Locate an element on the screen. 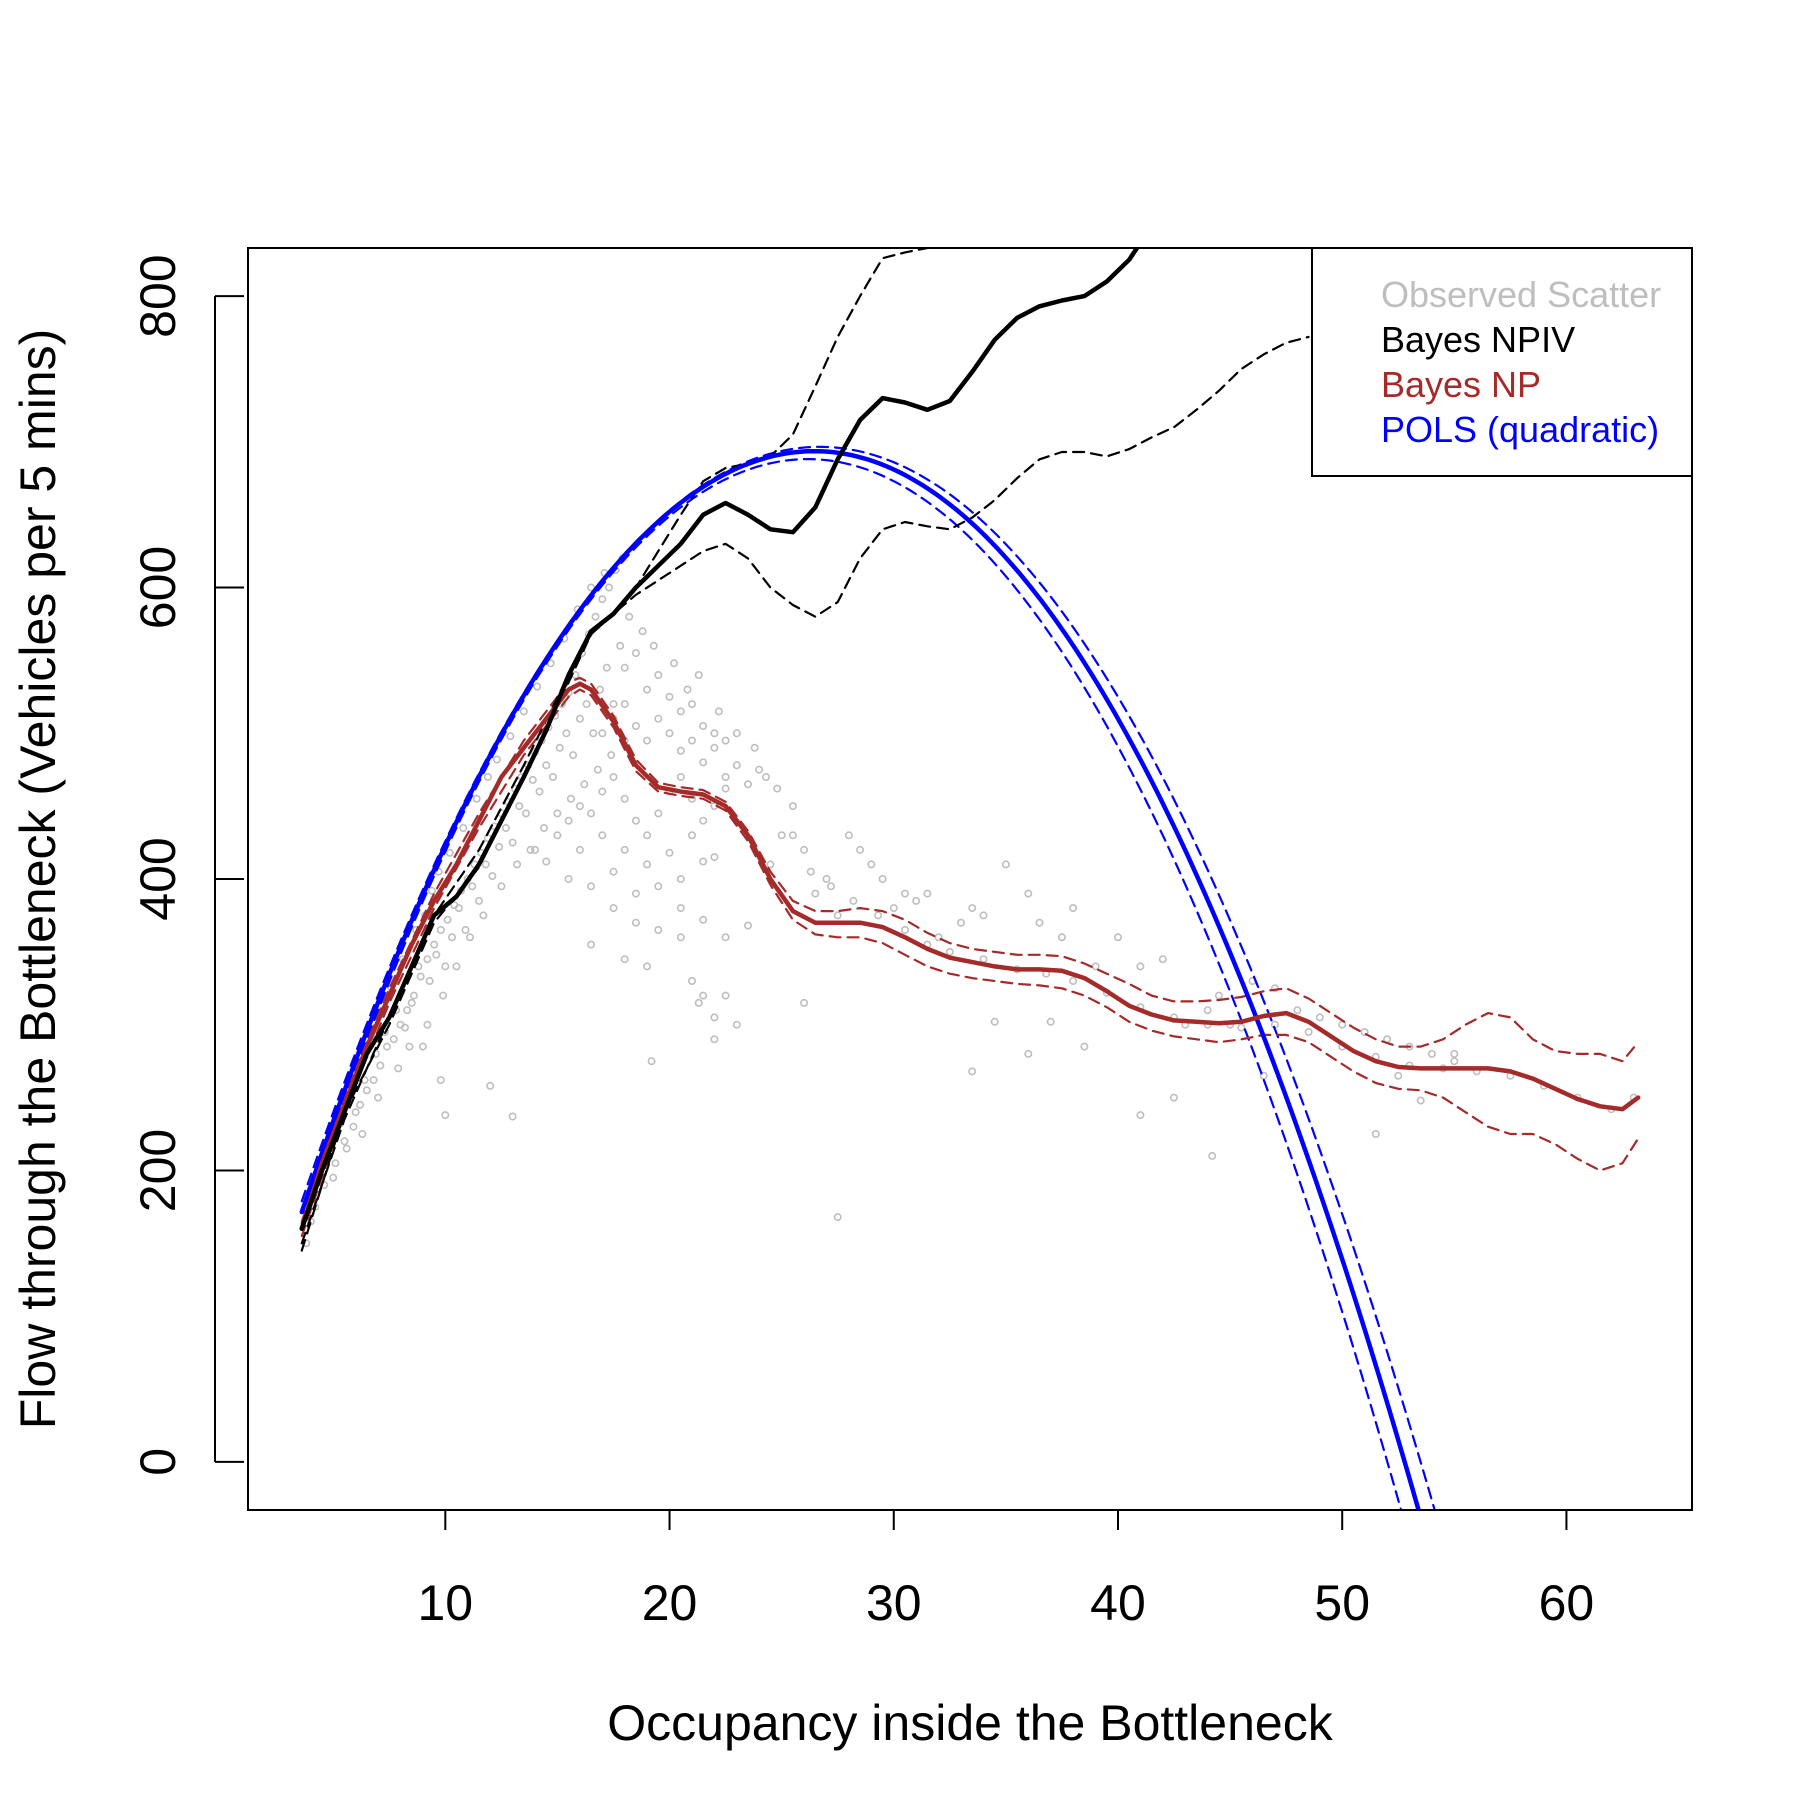 This screenshot has height=1800, width=1800. x-tick-label: 40 is located at coordinates (1118, 1603).